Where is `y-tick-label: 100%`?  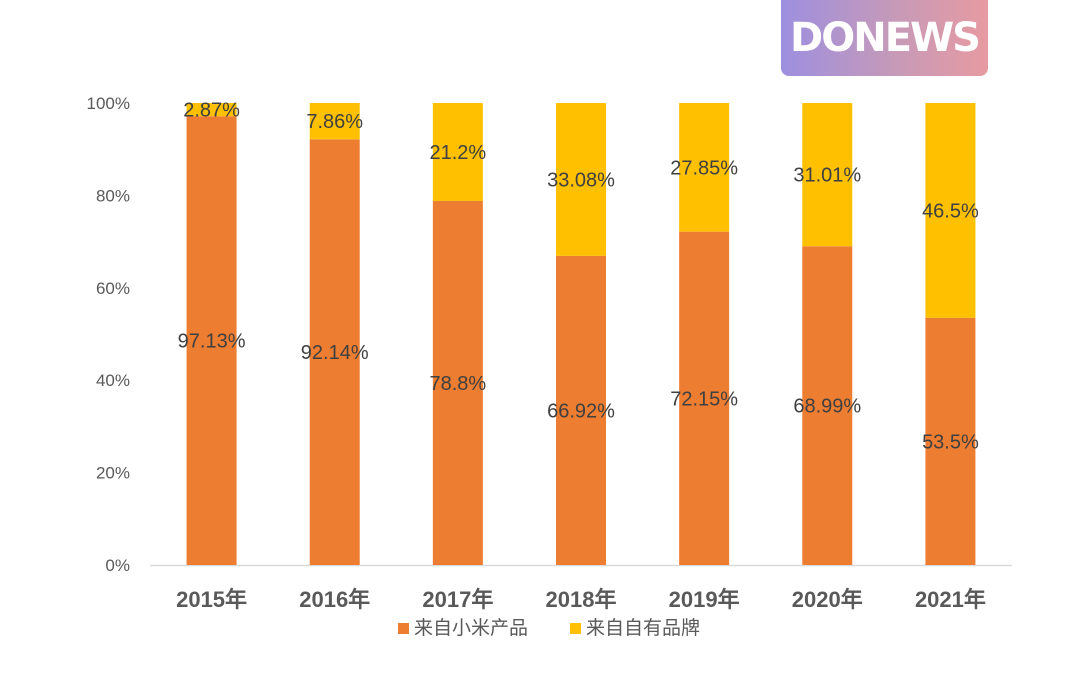 y-tick-label: 100% is located at coordinates (108, 103).